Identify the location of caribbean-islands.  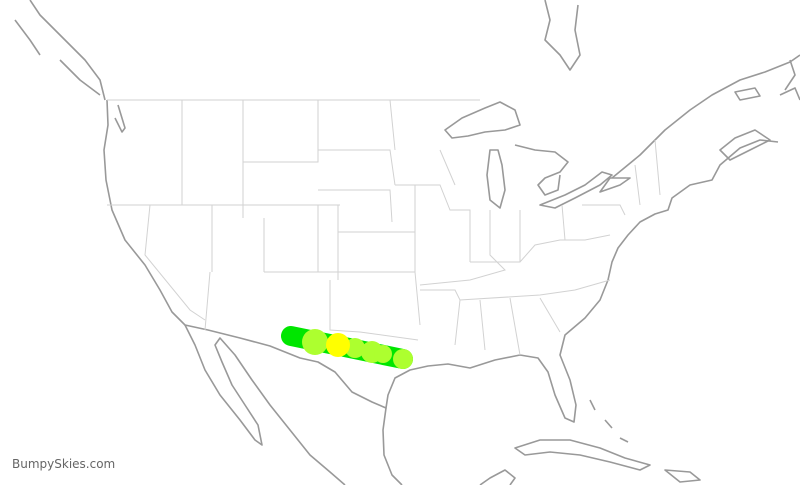
(607, 441).